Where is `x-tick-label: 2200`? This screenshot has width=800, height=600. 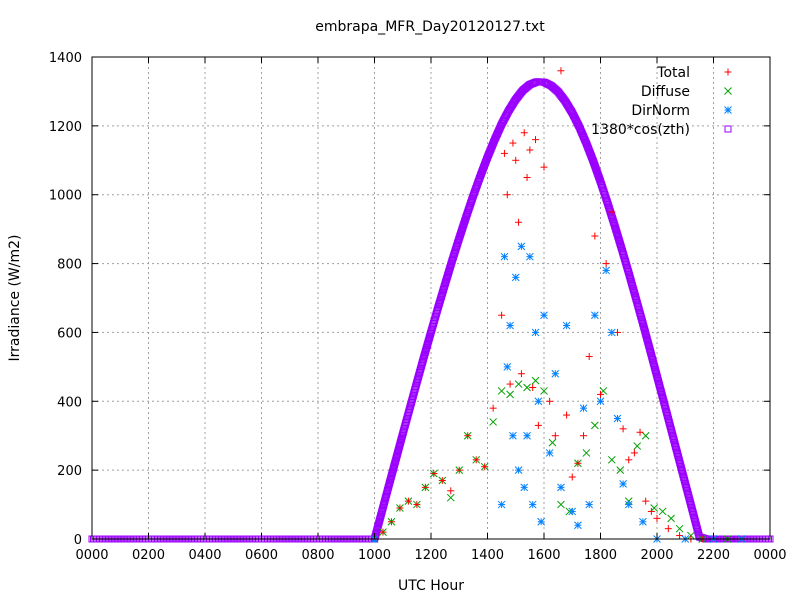
x-tick-label: 2200 is located at coordinates (713, 555).